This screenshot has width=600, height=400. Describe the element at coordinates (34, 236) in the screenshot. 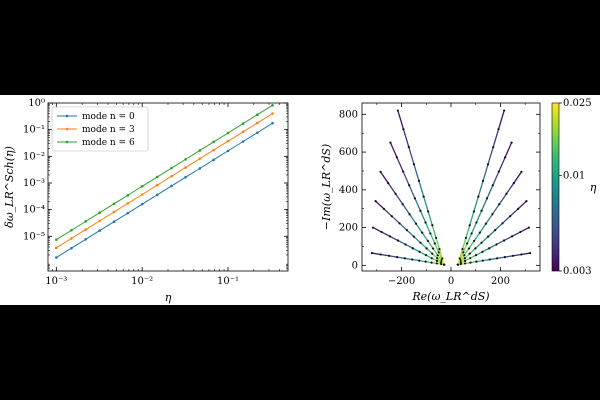

I see `y-tick-label: 10⁻⁵` at that location.